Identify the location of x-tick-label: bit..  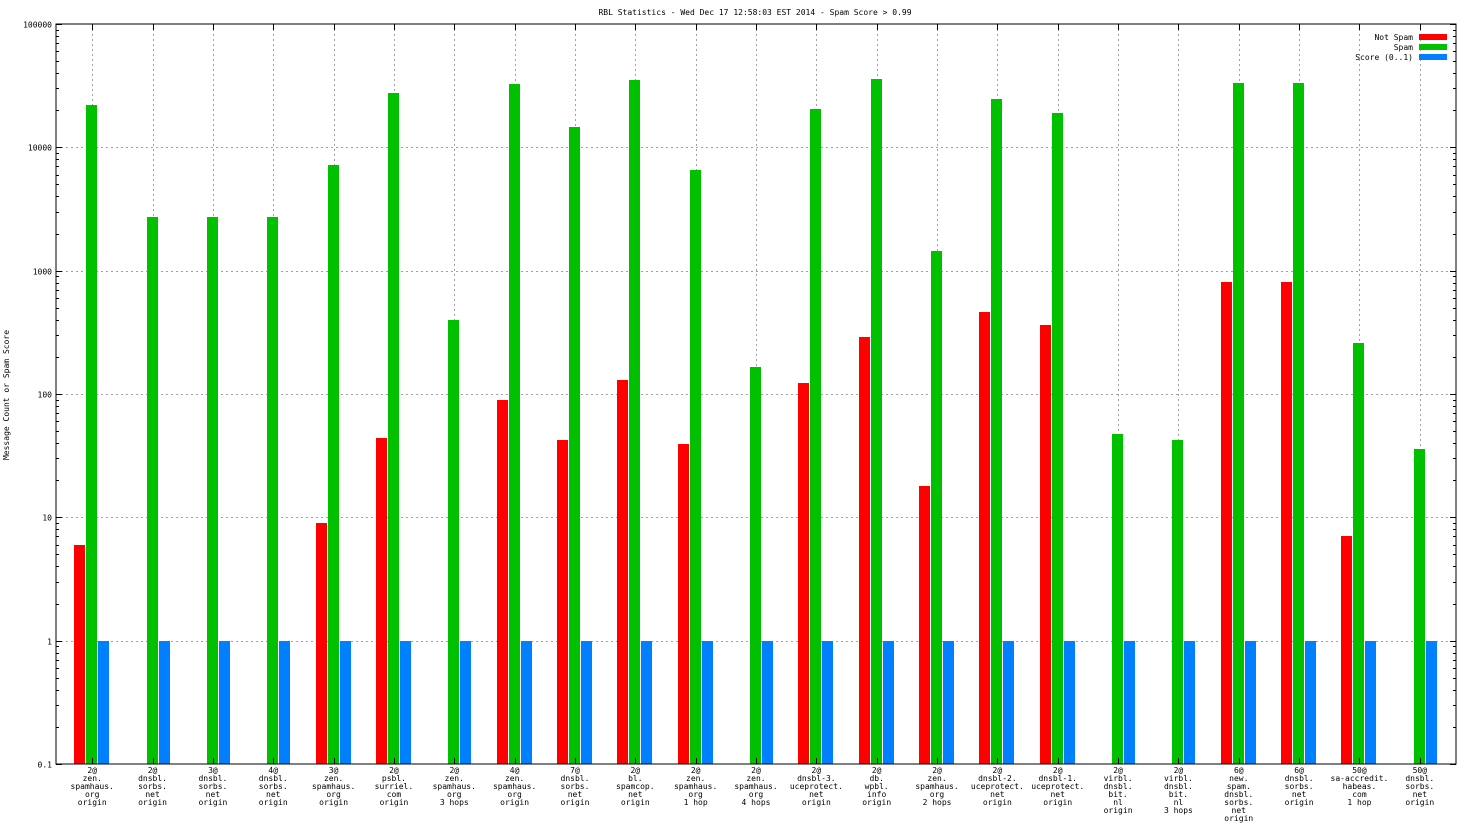
(1117, 794).